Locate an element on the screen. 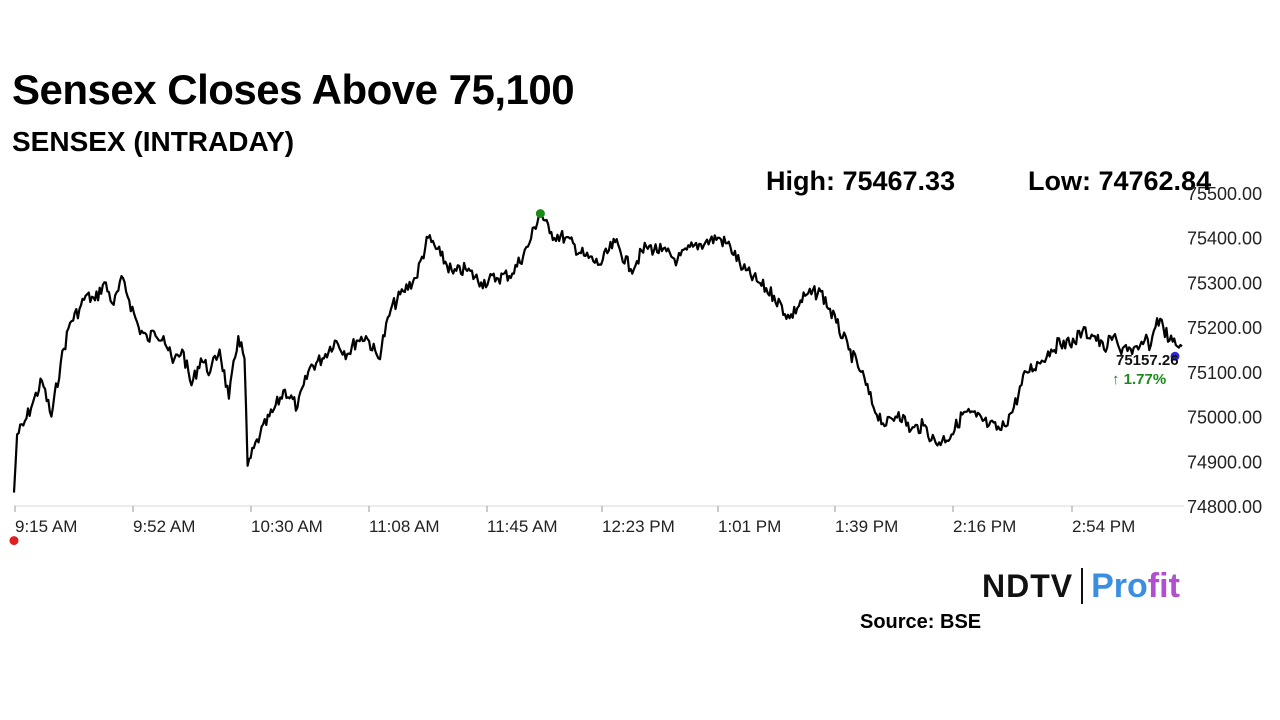  chart-title: Sensex Closes Above 75,100 is located at coordinates (293, 89).